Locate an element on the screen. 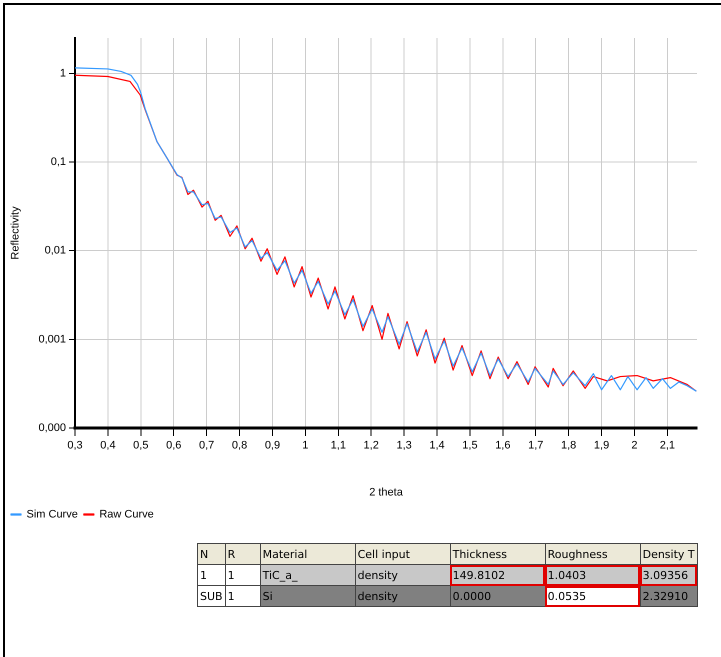 This screenshot has height=657, width=721. text: 3.09356 is located at coordinates (669, 575).